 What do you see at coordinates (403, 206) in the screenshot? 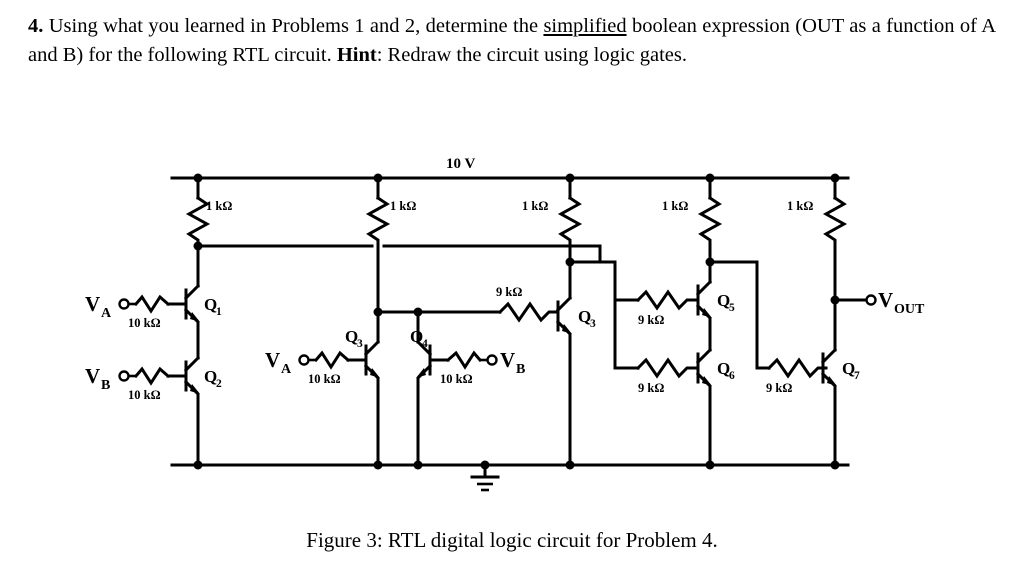
I see `resistor-r2-value: 1 kΩ` at bounding box center [403, 206].